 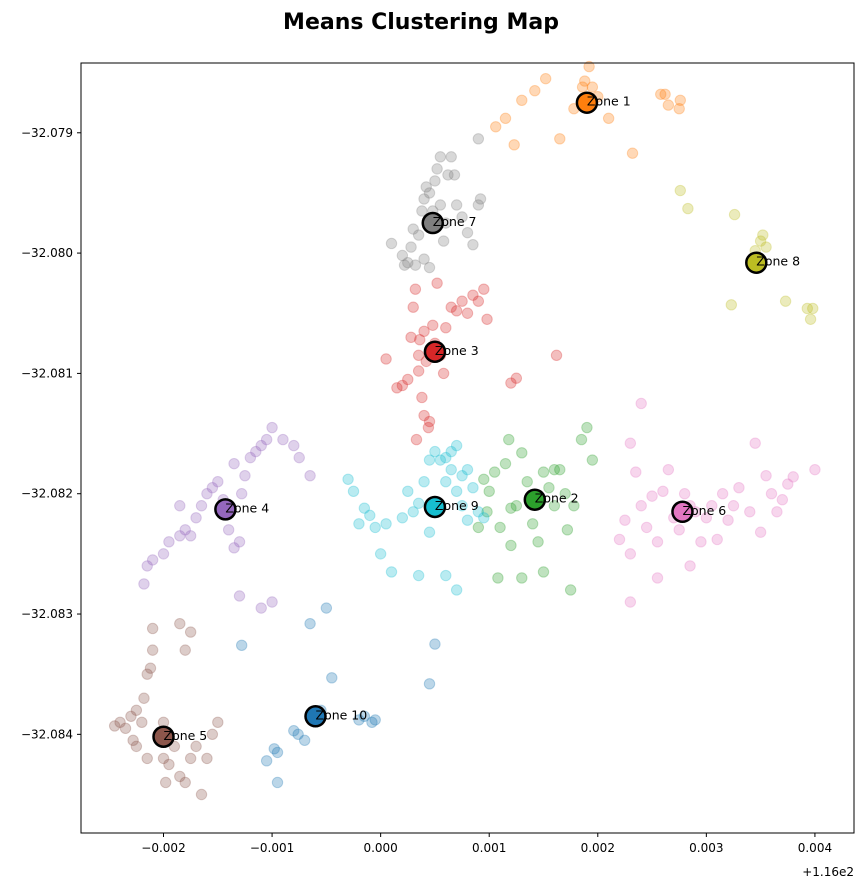 What do you see at coordinates (609, 101) in the screenshot?
I see `zone-label: Zone 1` at bounding box center [609, 101].